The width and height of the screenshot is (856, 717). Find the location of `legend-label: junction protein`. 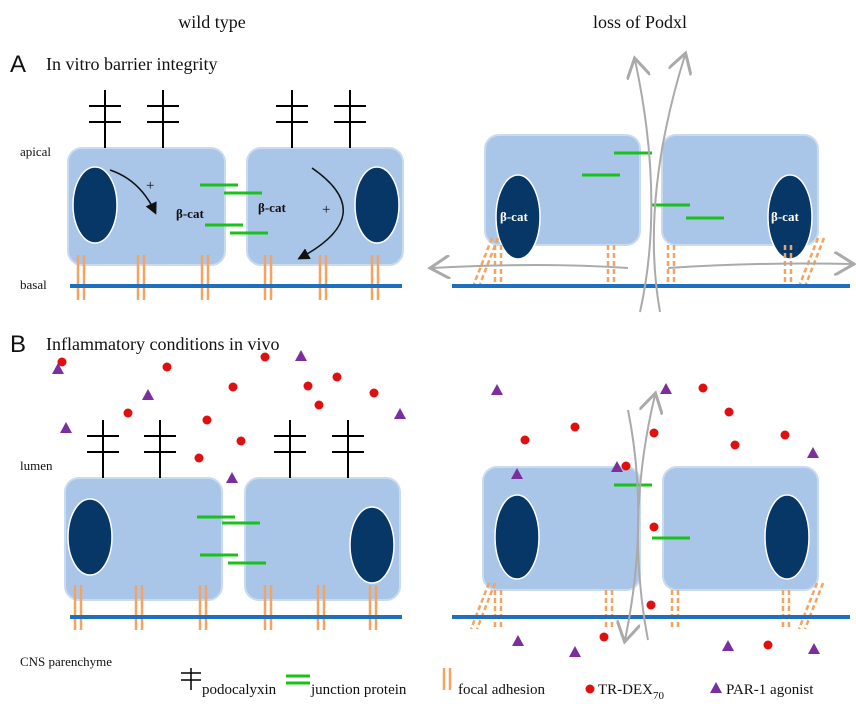

legend-label: junction protein is located at coordinates (358, 690).